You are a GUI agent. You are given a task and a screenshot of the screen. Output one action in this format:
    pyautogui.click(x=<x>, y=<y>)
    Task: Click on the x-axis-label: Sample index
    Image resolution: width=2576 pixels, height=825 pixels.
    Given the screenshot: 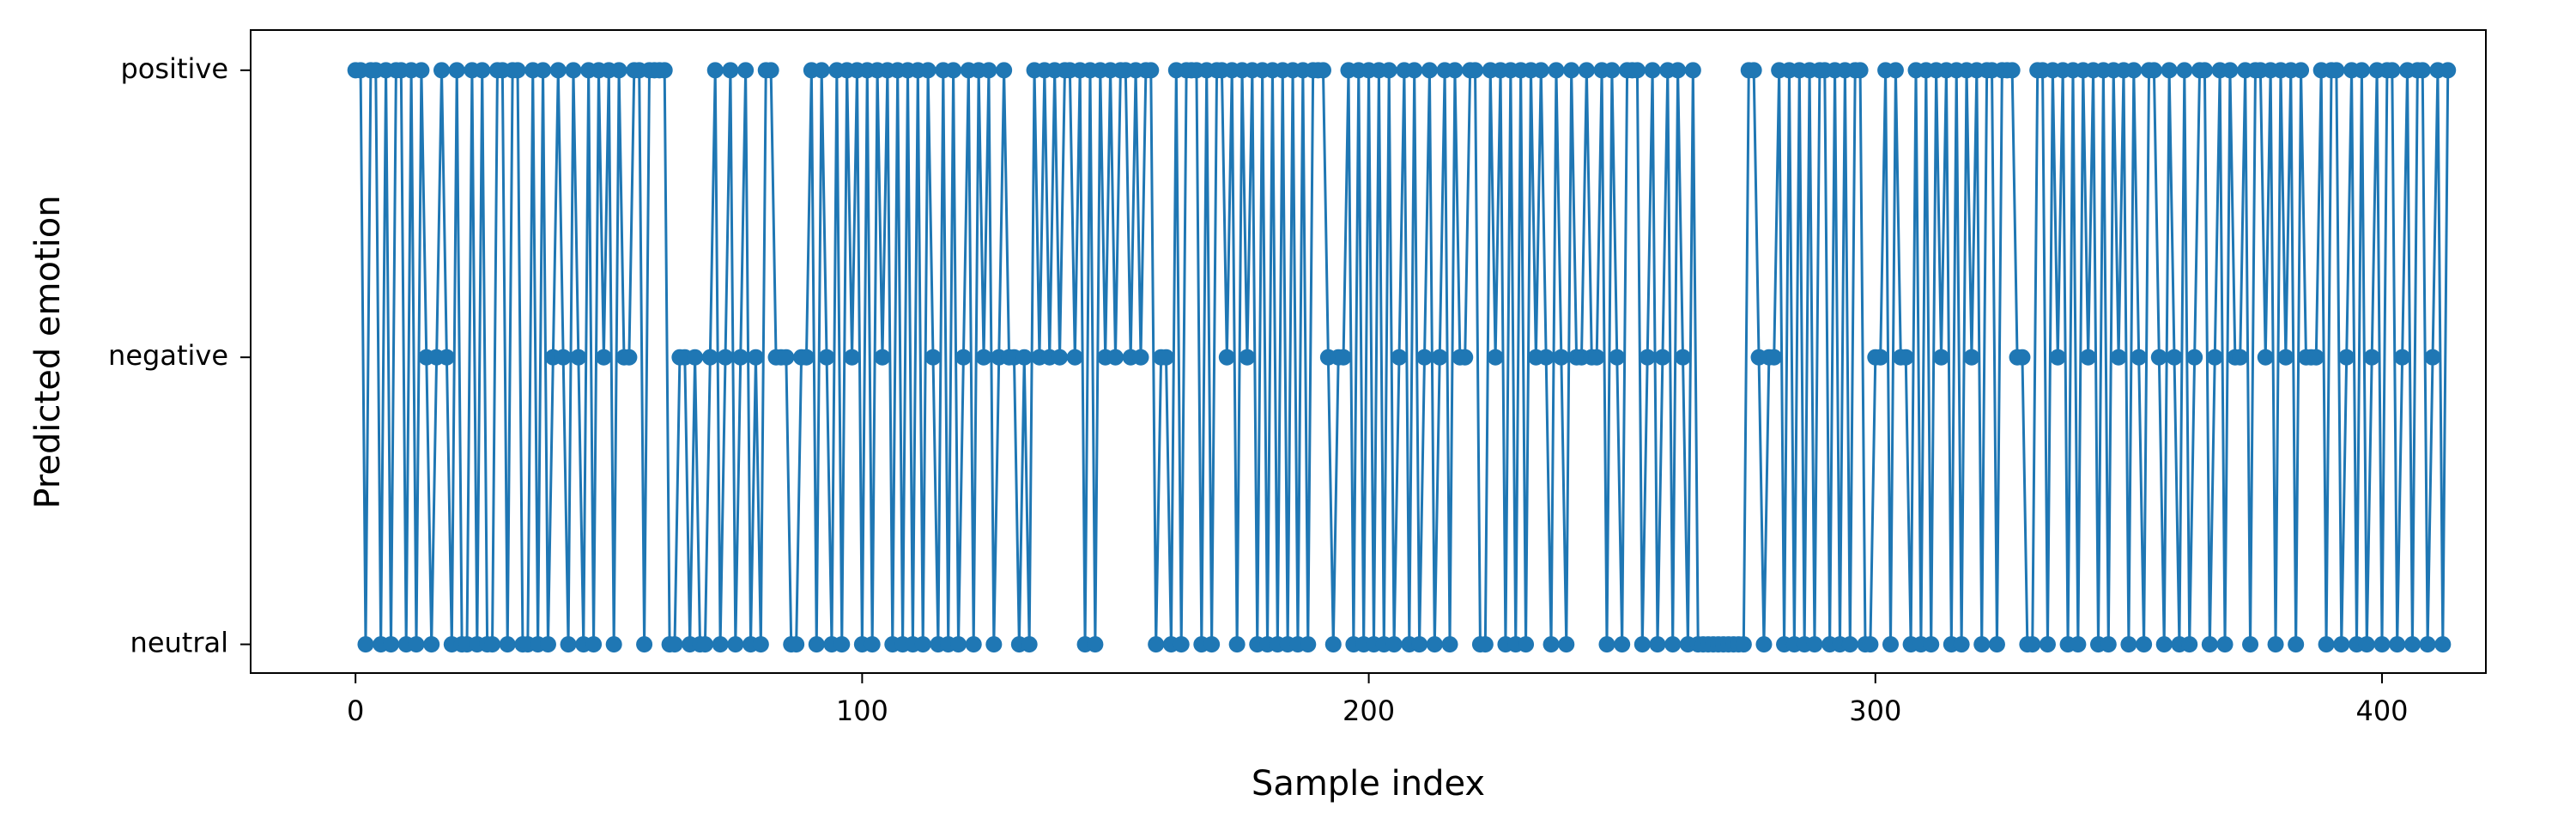 What is the action you would take?
    pyautogui.click(x=1368, y=784)
    